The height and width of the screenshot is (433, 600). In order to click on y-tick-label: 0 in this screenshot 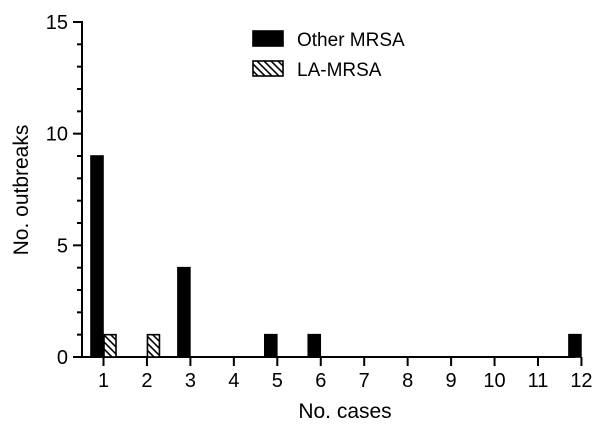, I will do `click(62, 358)`.